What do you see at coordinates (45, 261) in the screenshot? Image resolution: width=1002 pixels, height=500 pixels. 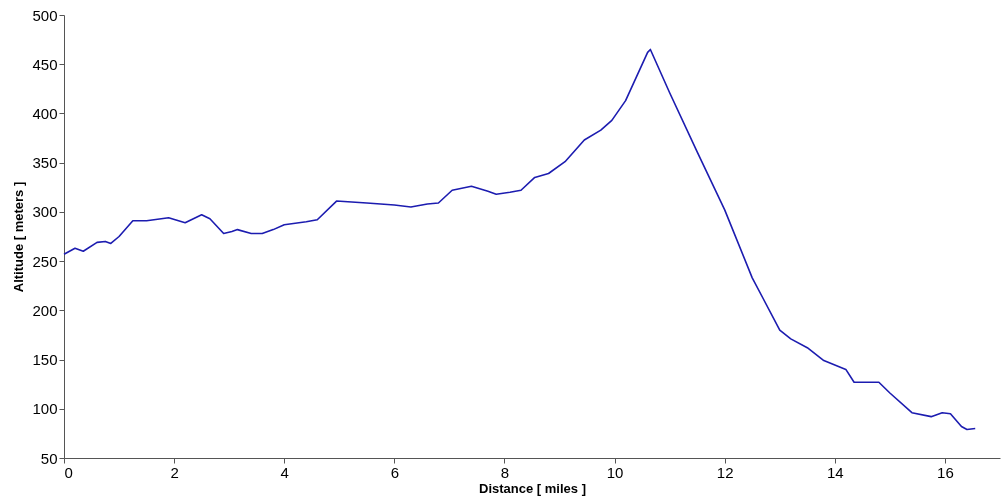 I see `y-tick-label: 250` at bounding box center [45, 261].